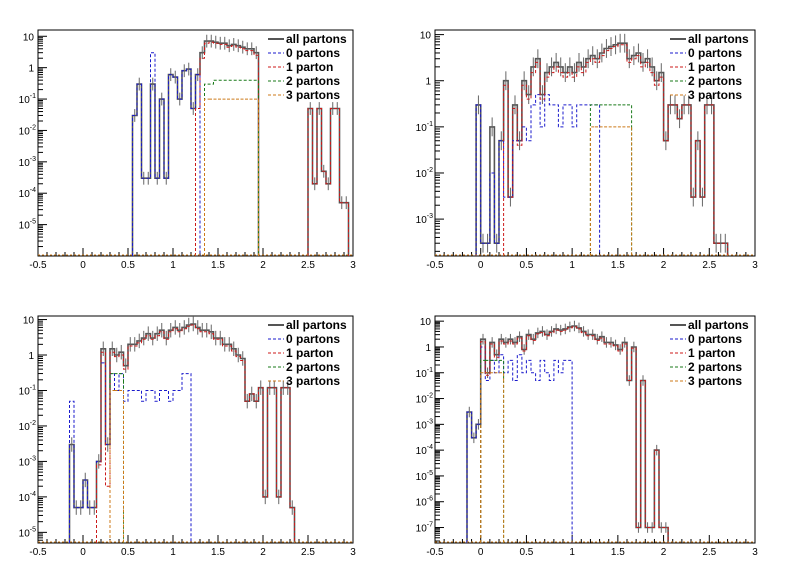 The height and width of the screenshot is (572, 796). Describe the element at coordinates (33, 494) in the screenshot. I see `y-tick-exponent: -4` at that location.